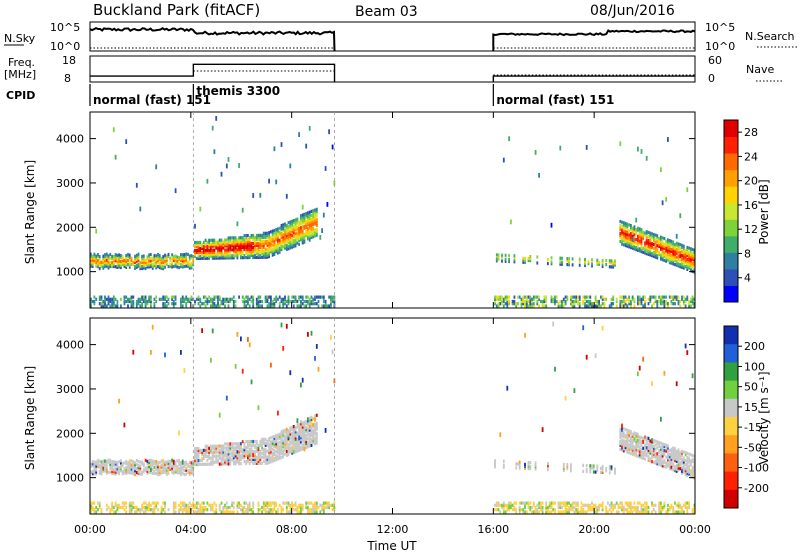 The width and height of the screenshot is (800, 554). Describe the element at coordinates (764, 211) in the screenshot. I see `power-colorbar-label: Power [dB]` at that location.